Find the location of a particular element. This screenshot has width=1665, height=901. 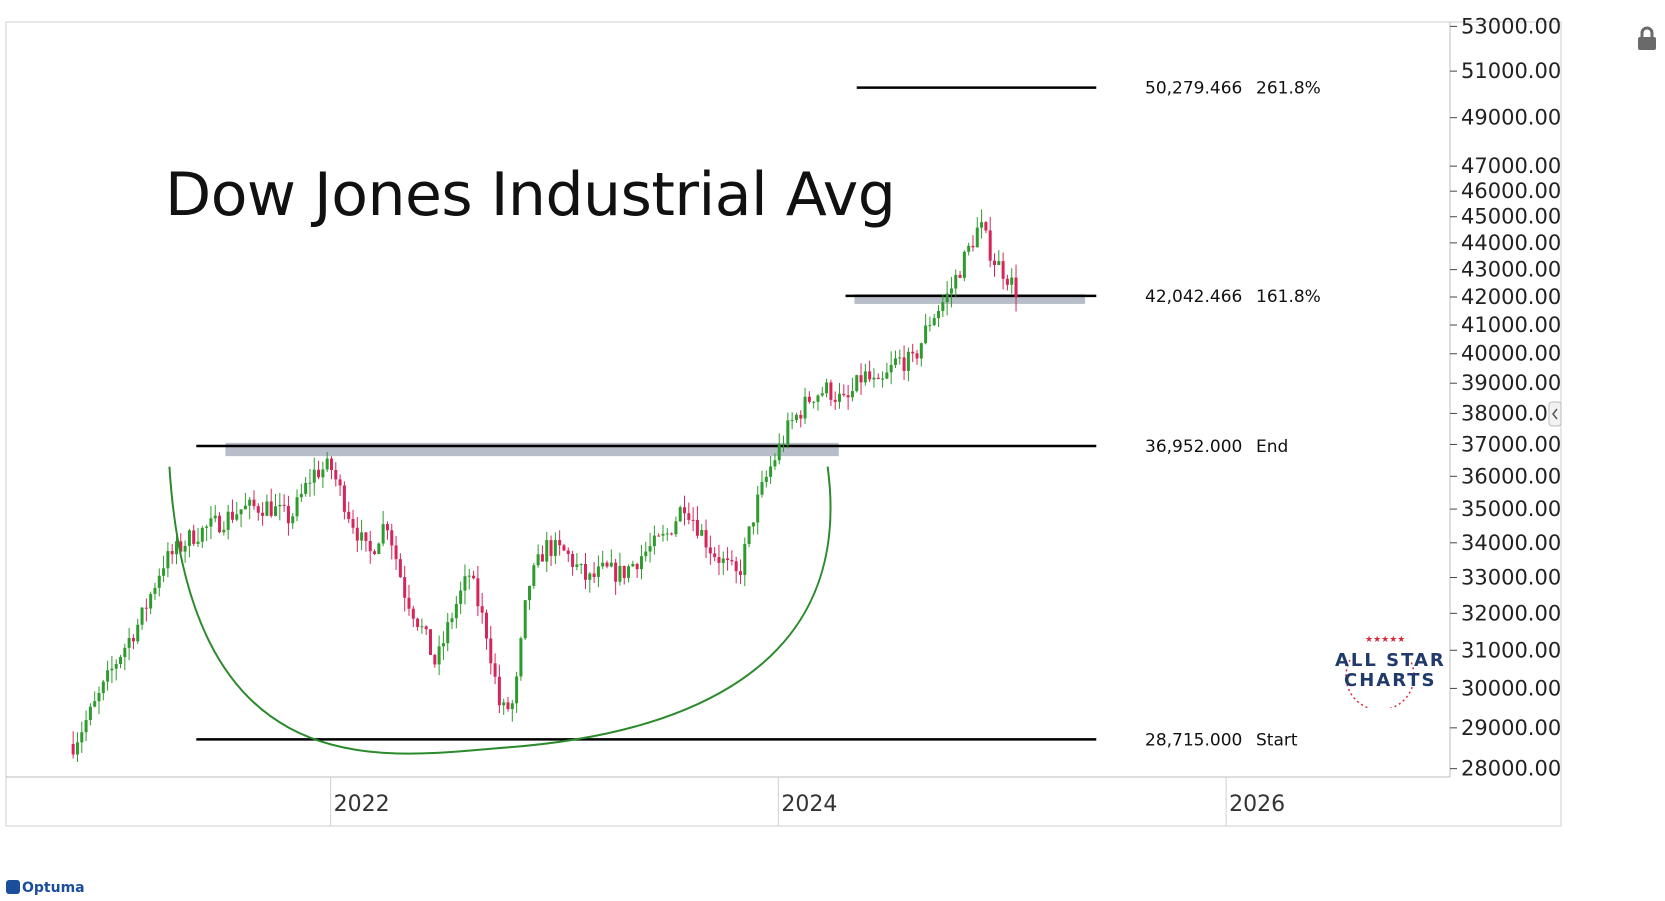

logo-line-2: CHARTS is located at coordinates (1390, 680).